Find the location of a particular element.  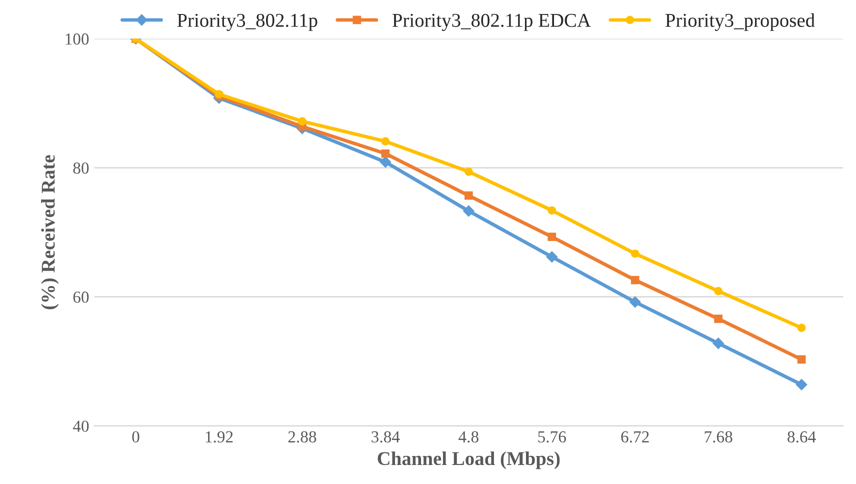

x-tick-label: 4.8 is located at coordinates (468, 437).